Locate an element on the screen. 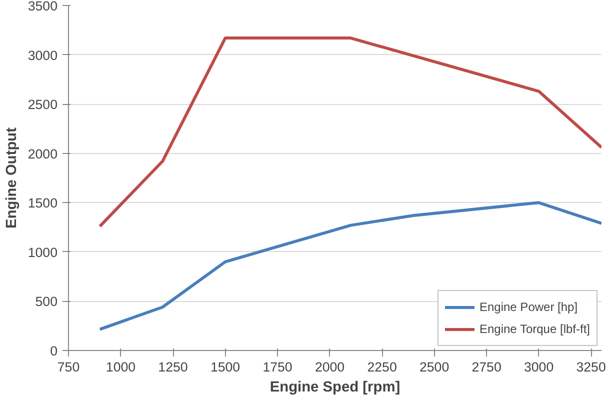 The image size is (610, 402). x-tick-label: 3000 is located at coordinates (539, 367).